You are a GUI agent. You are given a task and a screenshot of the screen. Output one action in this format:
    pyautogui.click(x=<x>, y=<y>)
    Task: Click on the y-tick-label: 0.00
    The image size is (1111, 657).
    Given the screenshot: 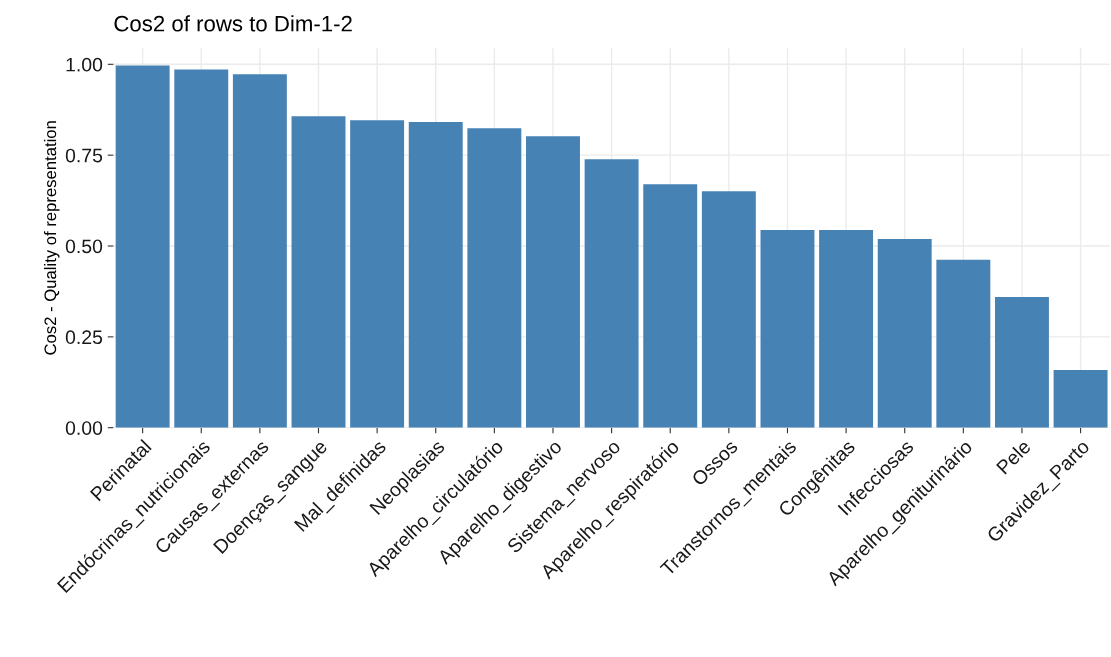 What is the action you would take?
    pyautogui.click(x=84, y=428)
    